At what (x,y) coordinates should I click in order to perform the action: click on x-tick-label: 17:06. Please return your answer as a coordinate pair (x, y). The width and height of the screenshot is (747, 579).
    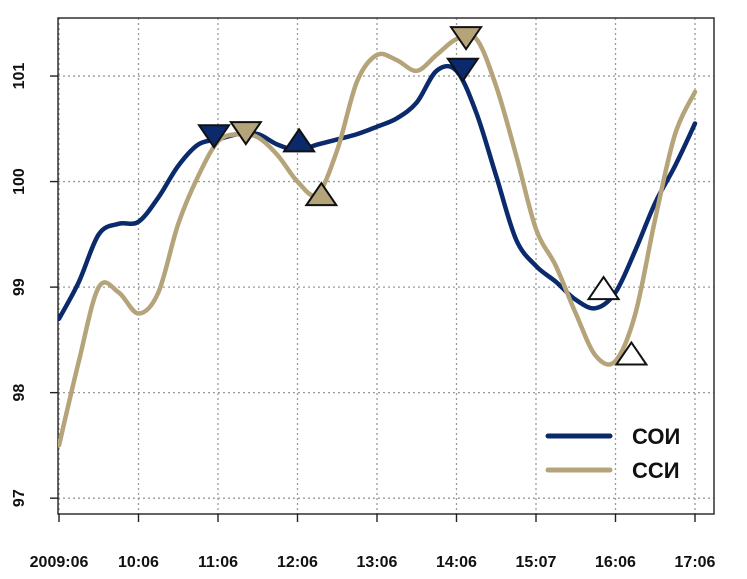
    Looking at the image, I should click on (695, 562).